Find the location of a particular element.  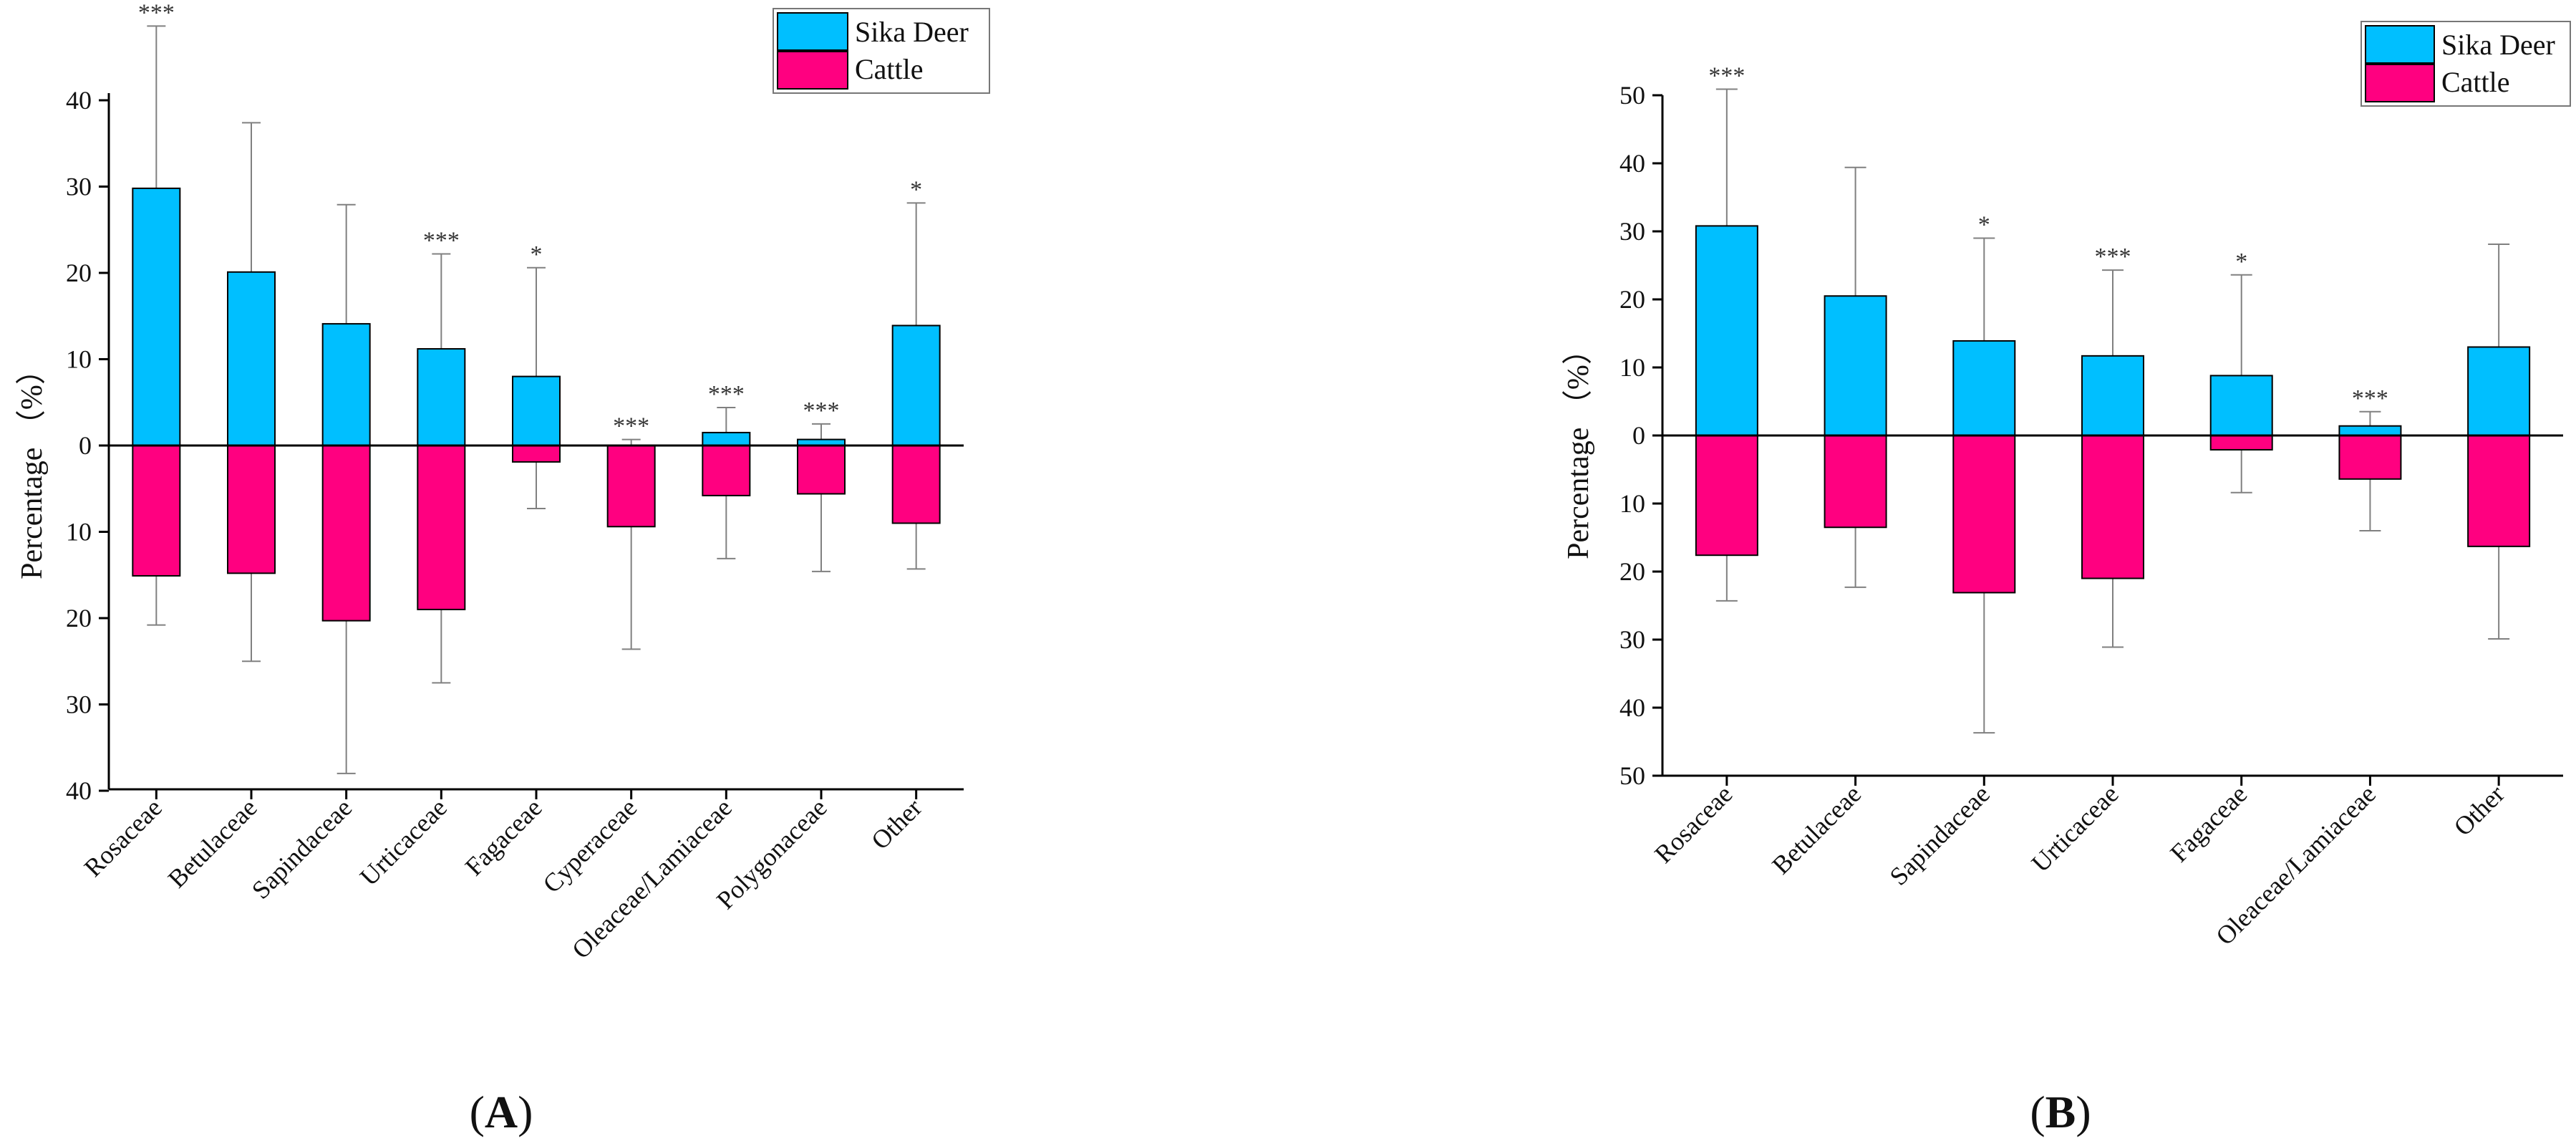

y-tick-label-b: 0 is located at coordinates (1639, 436).